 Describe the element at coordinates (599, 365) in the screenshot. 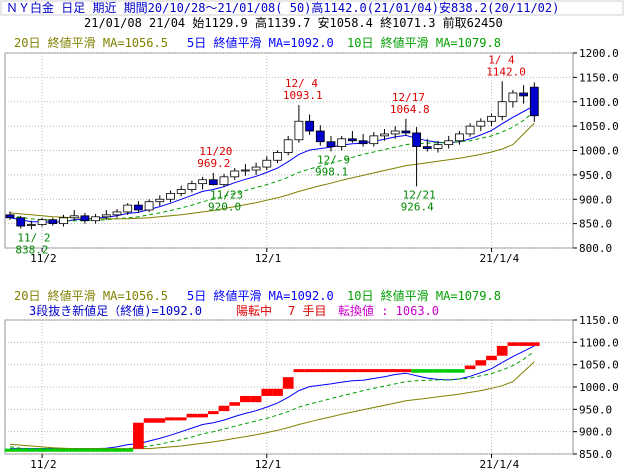

I see `lower-y-tick-label: 1050.0` at that location.